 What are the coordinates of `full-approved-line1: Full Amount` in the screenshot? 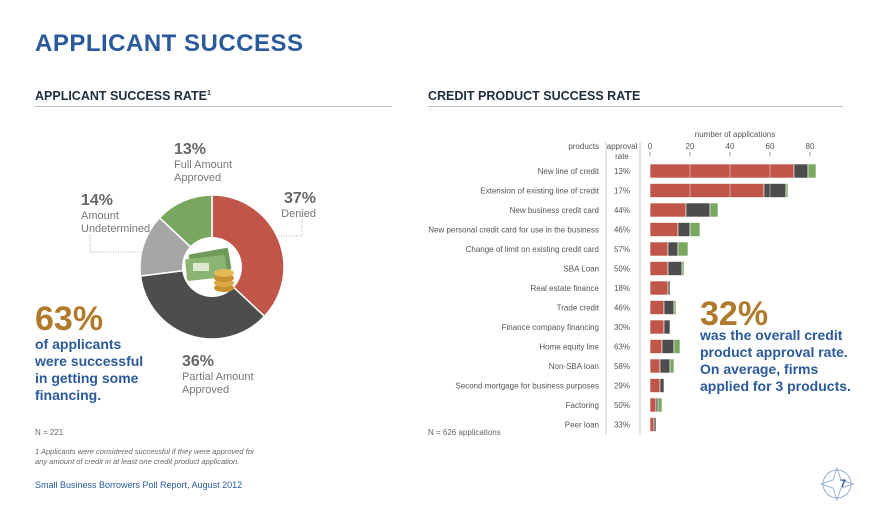 It's located at (203, 165).